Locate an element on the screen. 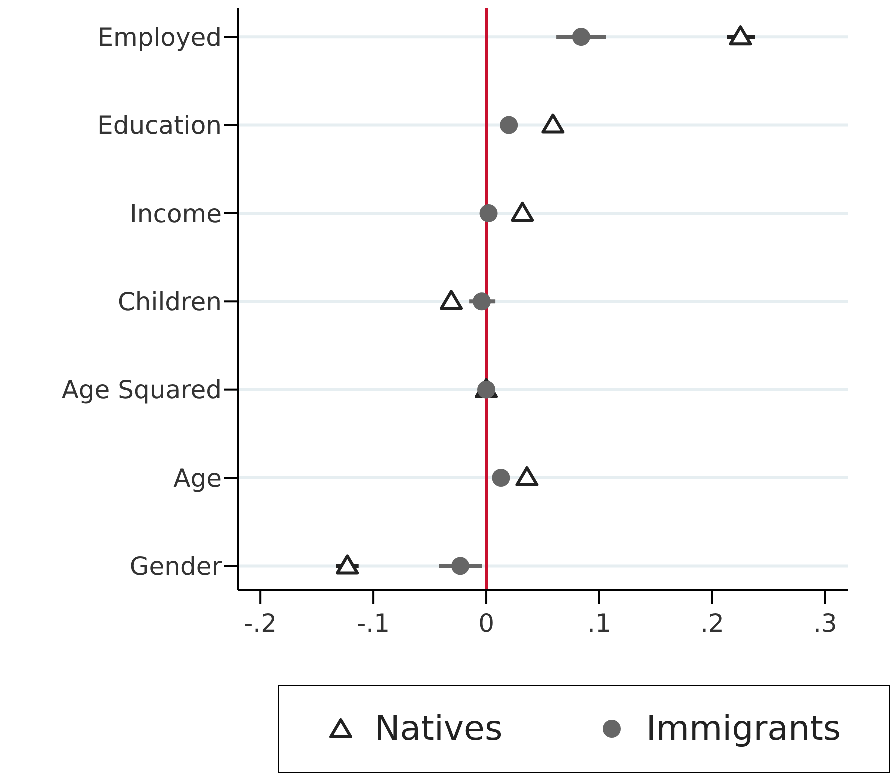 This screenshot has height=777, width=892. x-tick-label: 0 is located at coordinates (486, 623).